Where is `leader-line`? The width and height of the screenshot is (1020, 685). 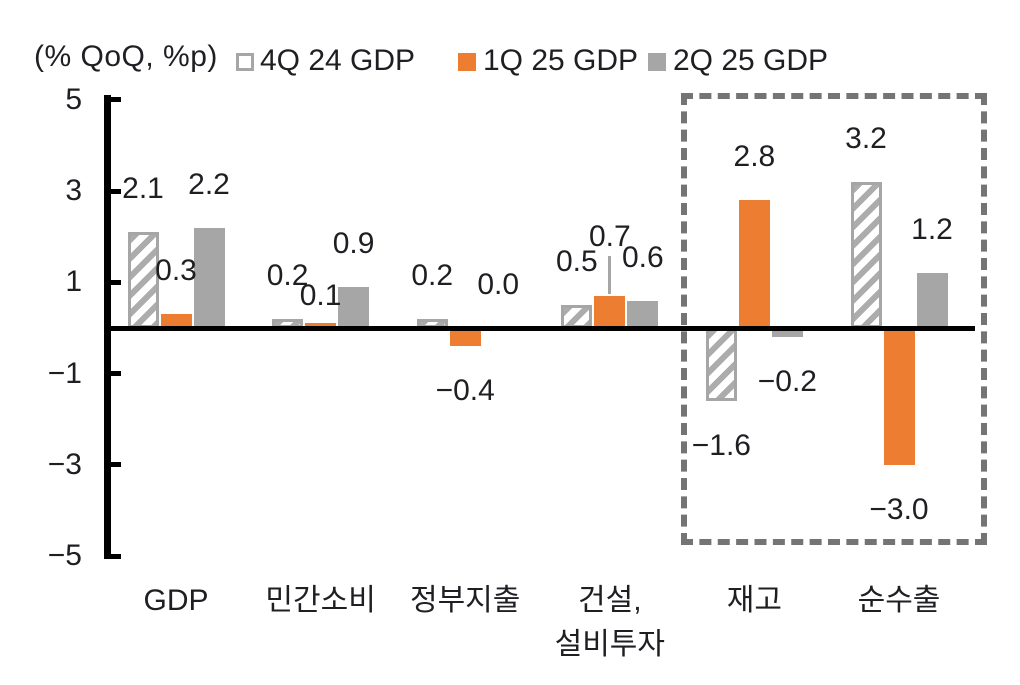 leader-line is located at coordinates (610, 275).